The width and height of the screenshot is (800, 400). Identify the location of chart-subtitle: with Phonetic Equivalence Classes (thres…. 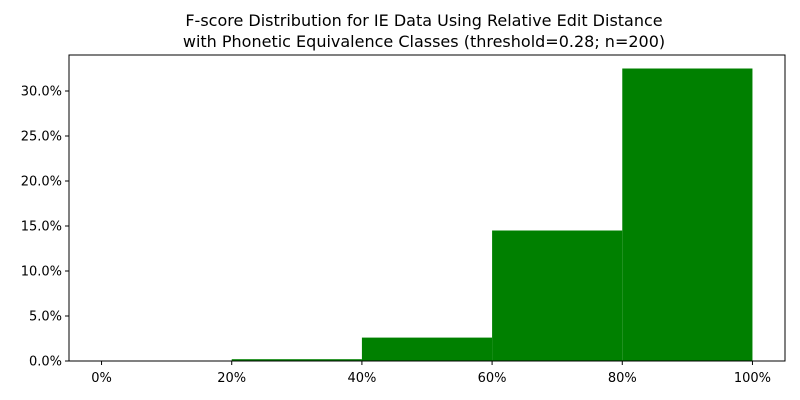
(424, 41).